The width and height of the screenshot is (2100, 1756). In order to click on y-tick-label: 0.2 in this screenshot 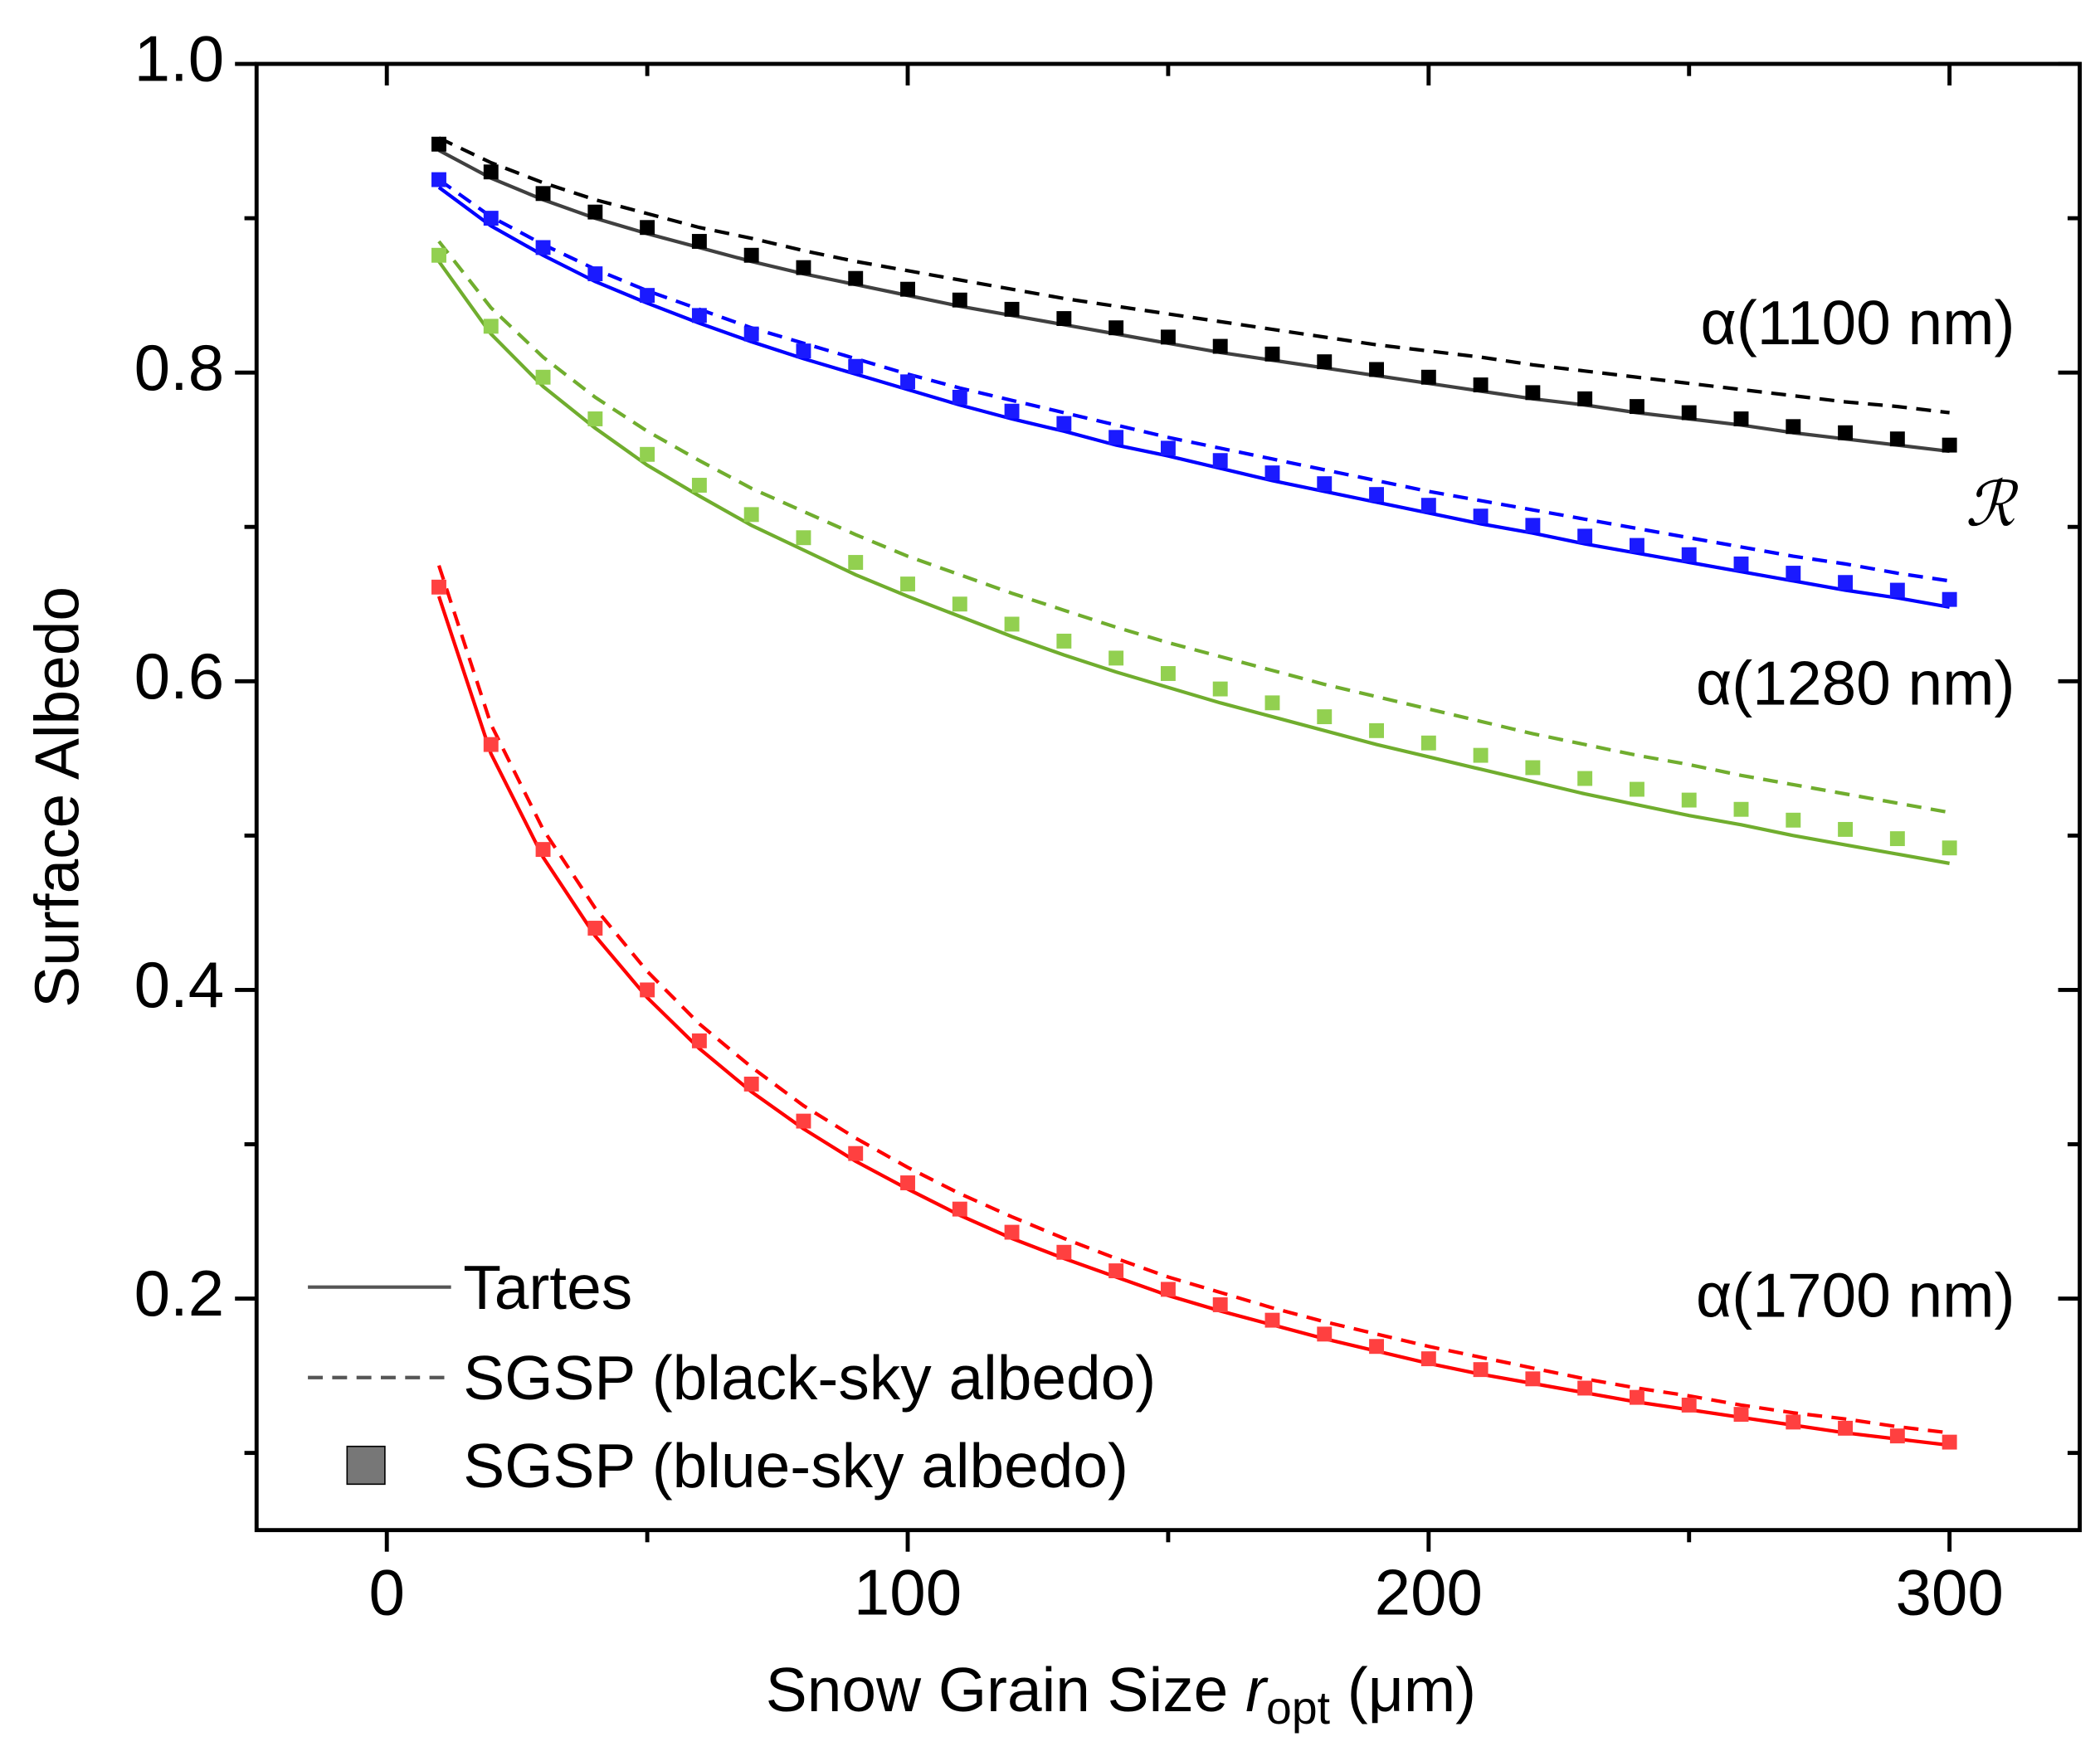, I will do `click(179, 1293)`.